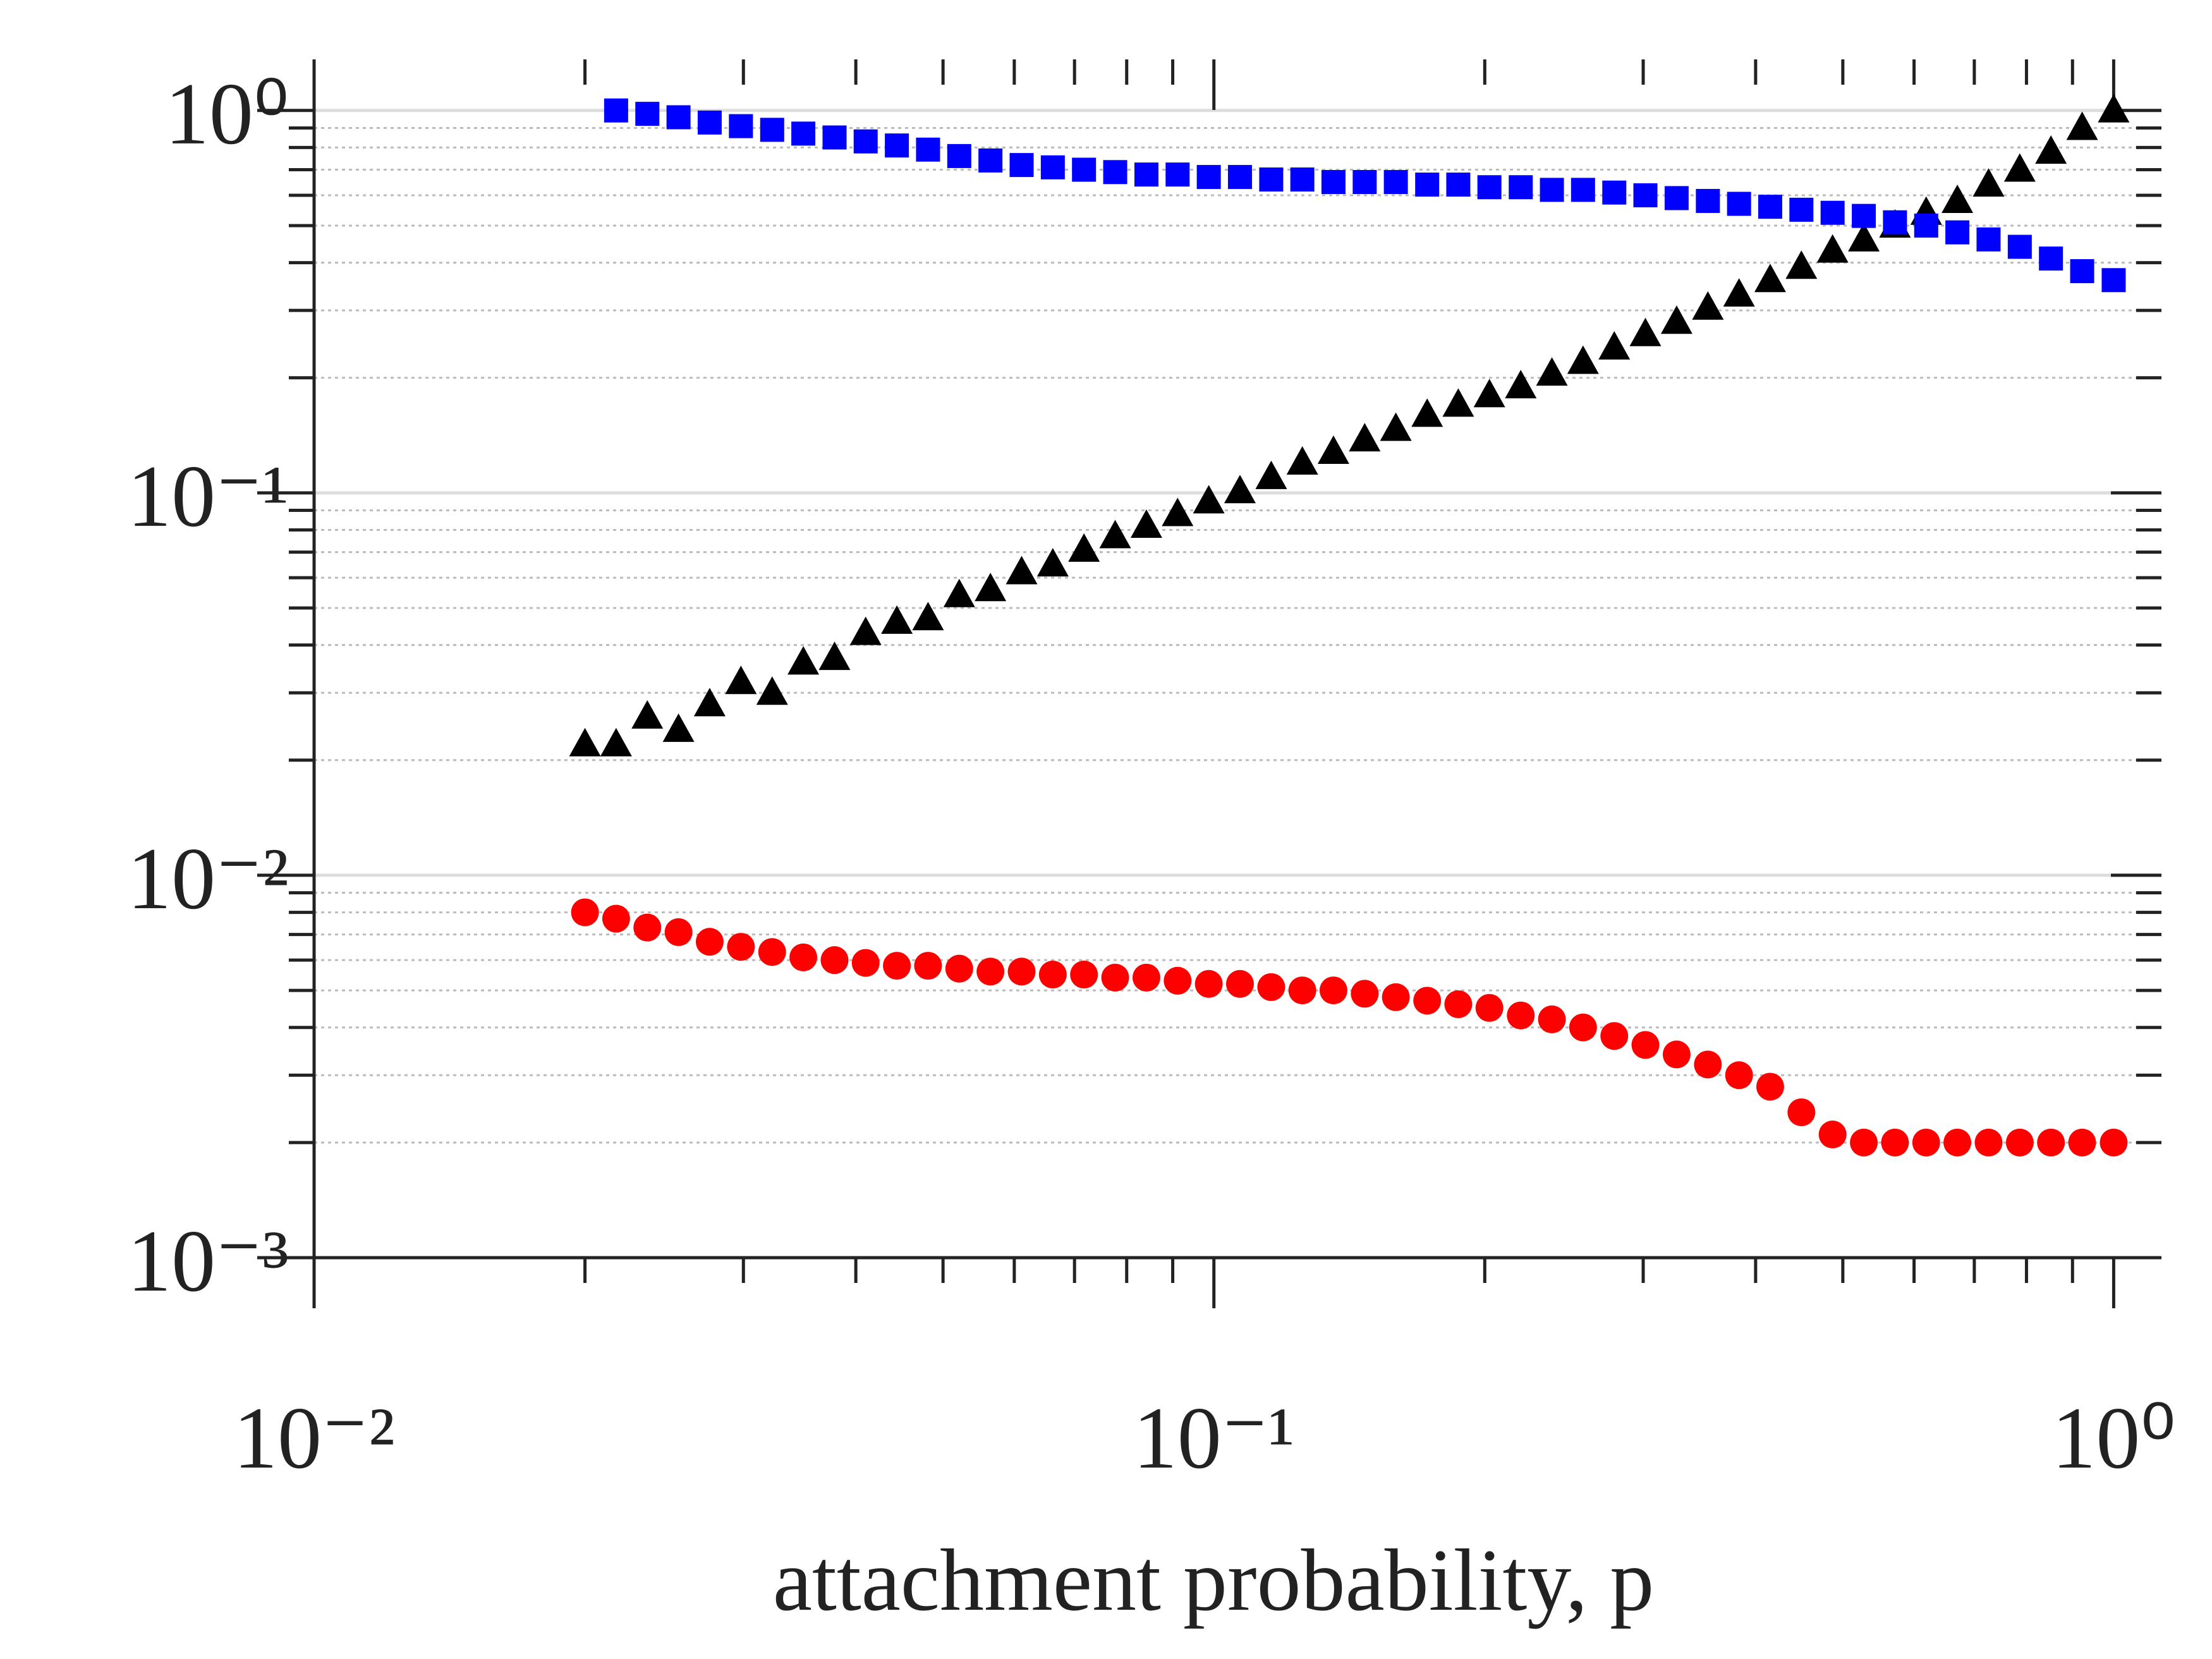 The image size is (2212, 1659). I want to click on y-tick-label: 10⁻³, so click(208, 1261).